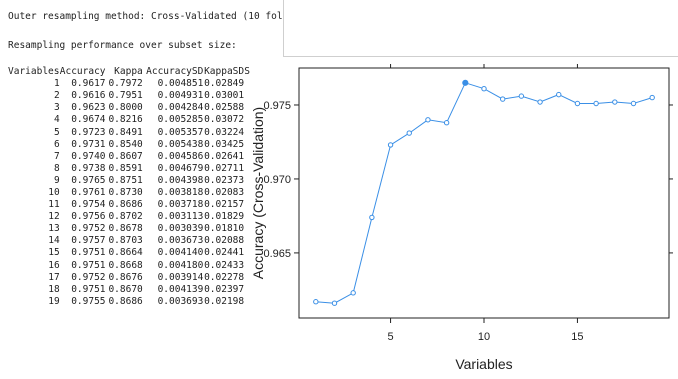 This screenshot has height=379, width=678. Describe the element at coordinates (125, 277) in the screenshot. I see `table-cell: 0.8676` at that location.